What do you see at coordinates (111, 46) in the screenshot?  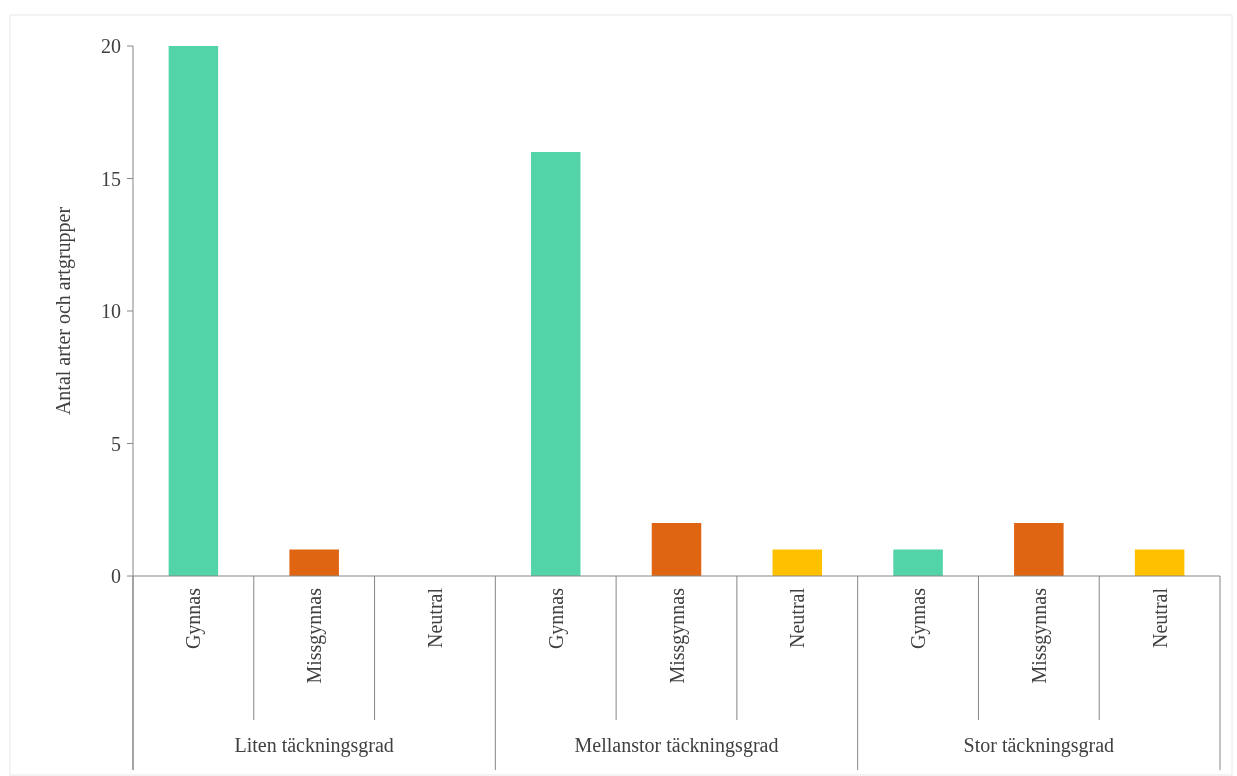 I see `y-tick-label: 20` at bounding box center [111, 46].